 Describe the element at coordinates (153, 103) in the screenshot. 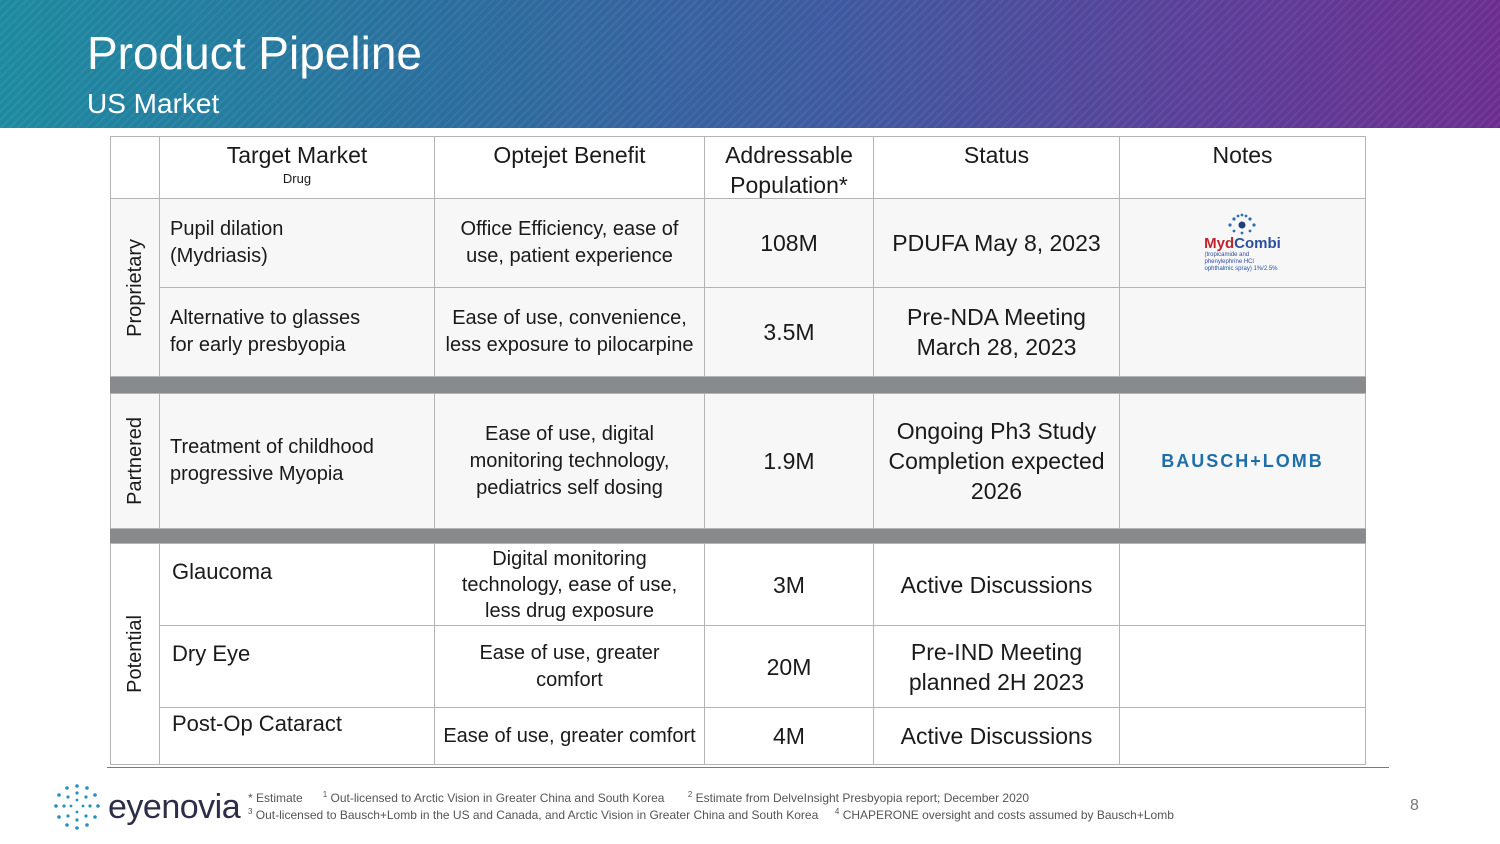

I see `page-subtitle: US Market` at that location.